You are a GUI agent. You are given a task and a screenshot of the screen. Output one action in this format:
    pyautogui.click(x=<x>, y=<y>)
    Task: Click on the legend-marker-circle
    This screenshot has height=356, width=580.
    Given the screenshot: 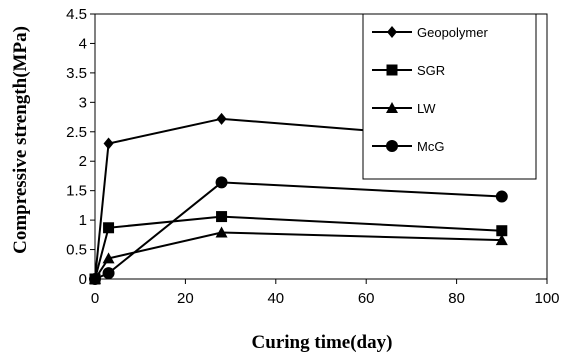 What is the action you would take?
    pyautogui.click(x=392, y=146)
    